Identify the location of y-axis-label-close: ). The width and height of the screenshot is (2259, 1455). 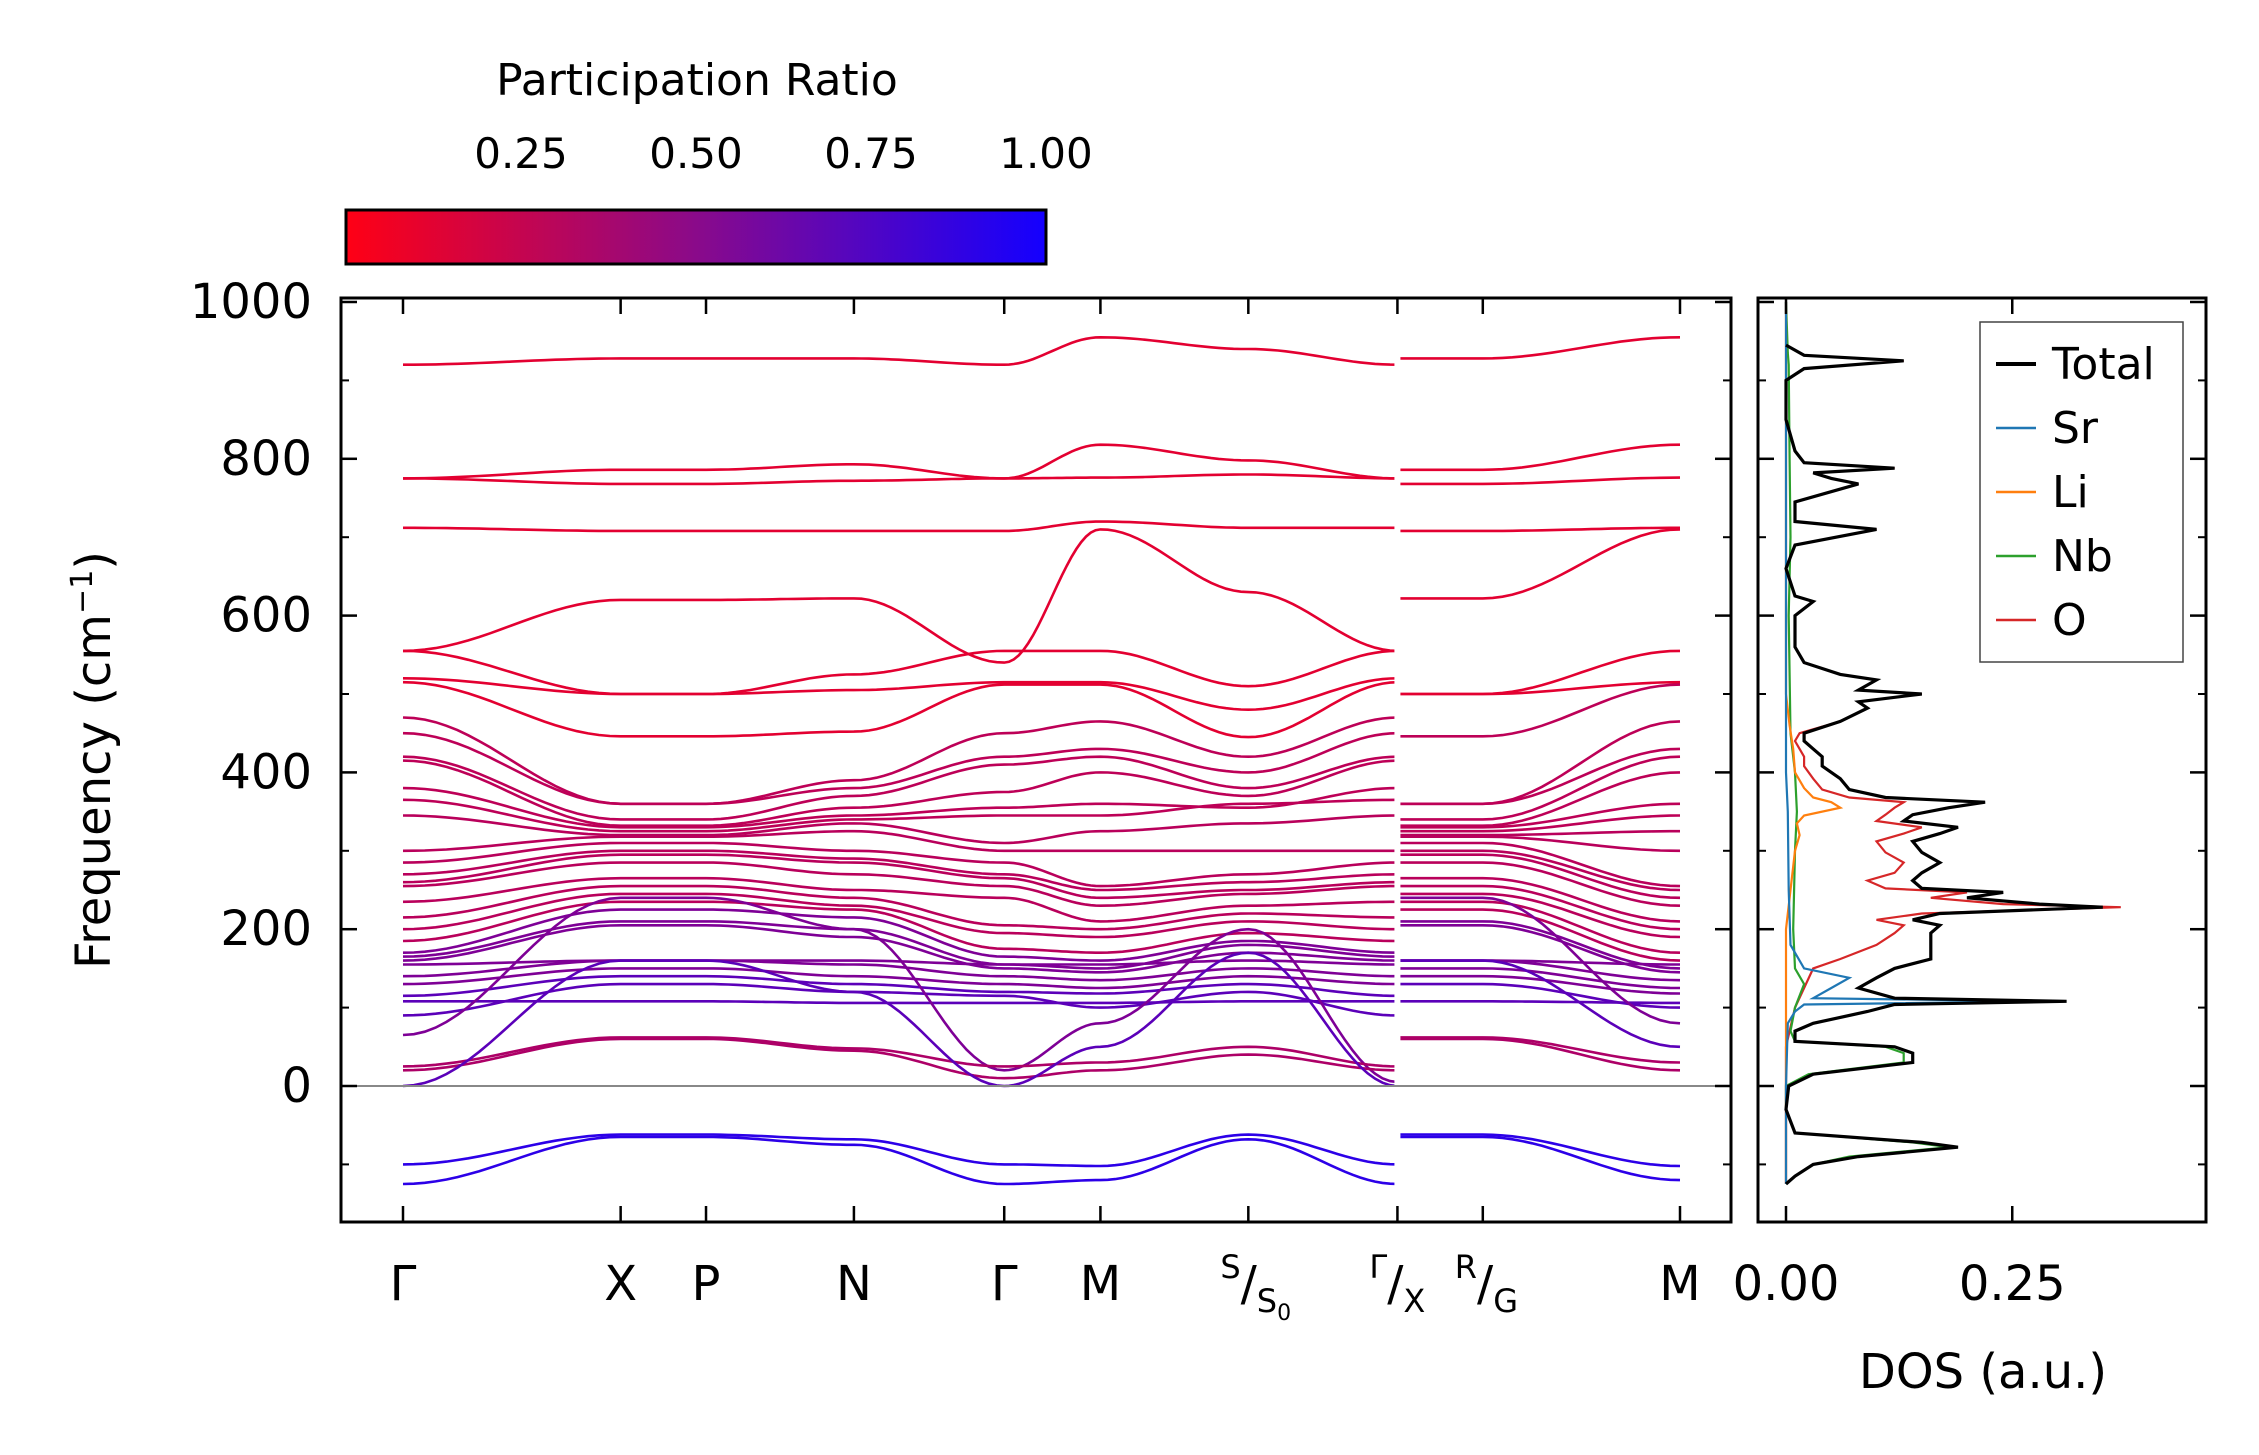
(94, 560).